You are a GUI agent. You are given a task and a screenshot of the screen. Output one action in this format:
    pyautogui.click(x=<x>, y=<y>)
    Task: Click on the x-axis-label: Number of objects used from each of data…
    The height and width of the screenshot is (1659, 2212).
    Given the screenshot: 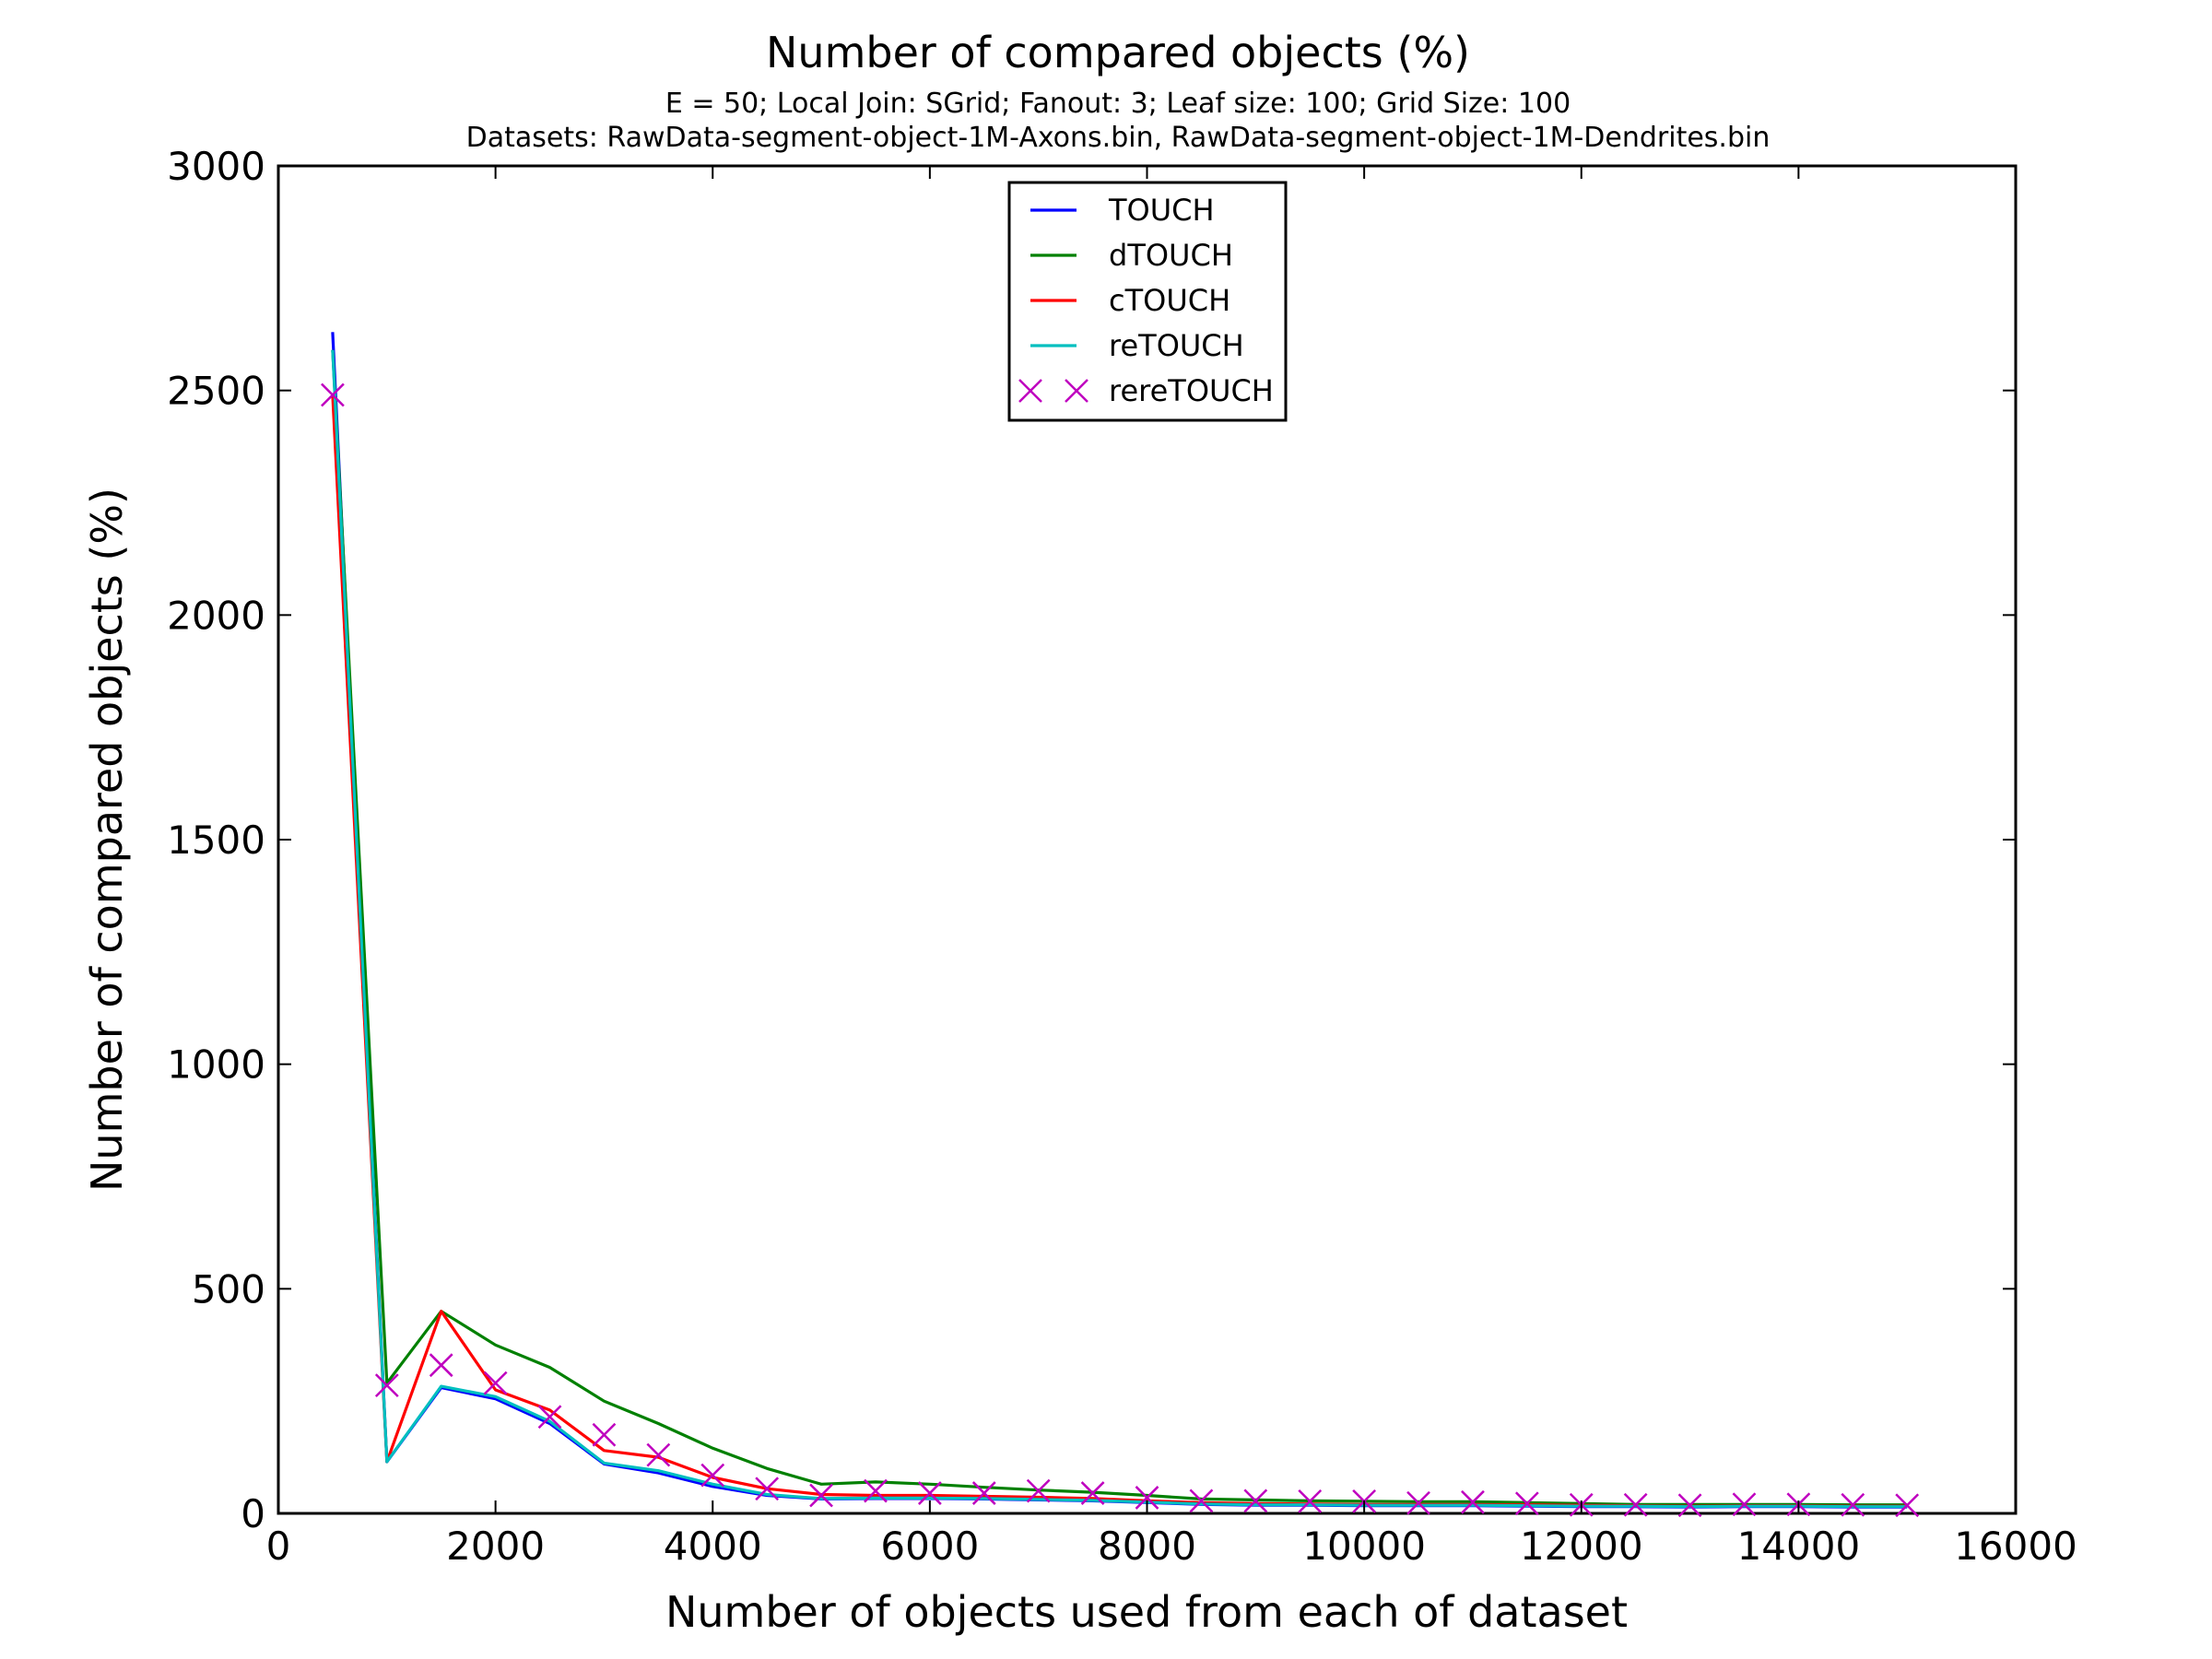 What is the action you would take?
    pyautogui.click(x=1146, y=1612)
    